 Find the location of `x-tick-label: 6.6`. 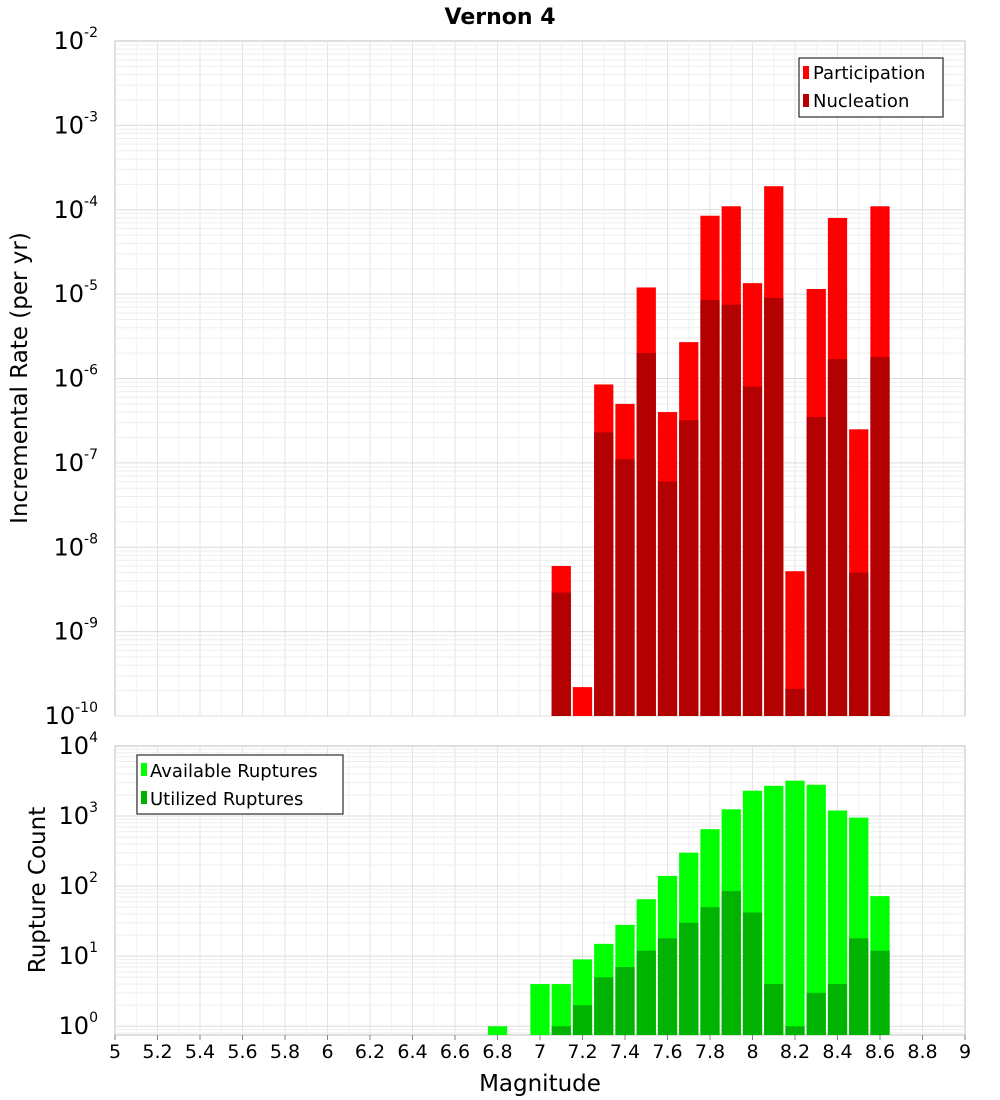

x-tick-label: 6.6 is located at coordinates (455, 1052).